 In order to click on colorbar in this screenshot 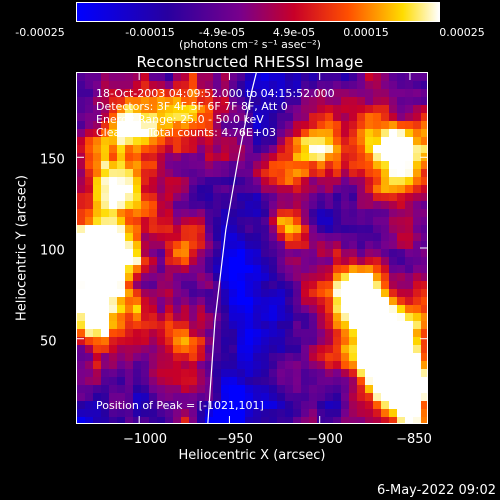, I will do `click(258, 12)`.